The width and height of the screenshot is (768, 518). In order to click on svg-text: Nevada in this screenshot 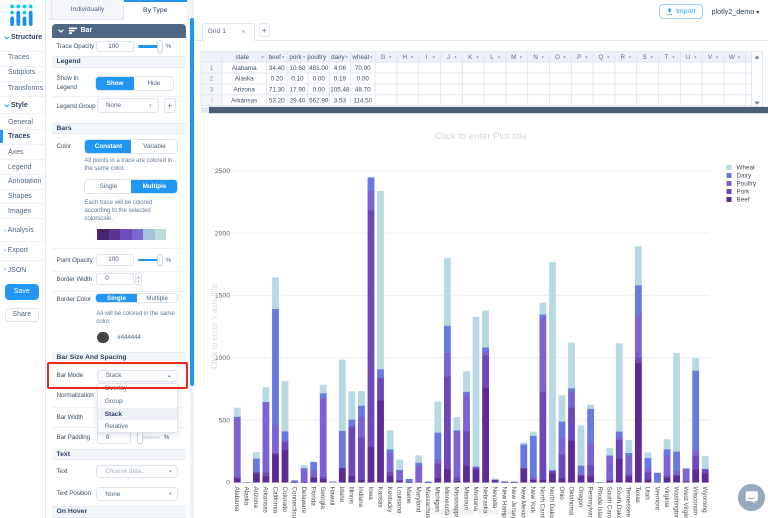, I will do `click(494, 498)`.